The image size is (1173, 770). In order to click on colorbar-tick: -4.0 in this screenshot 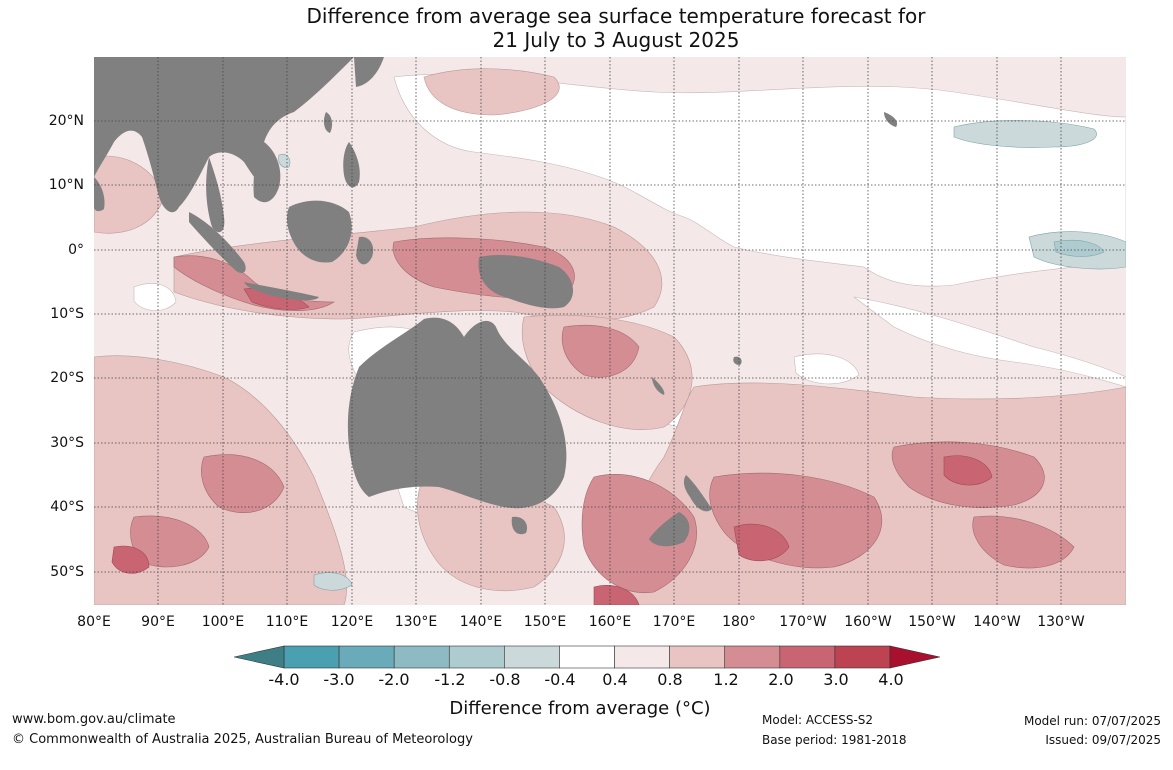, I will do `click(284, 679)`.